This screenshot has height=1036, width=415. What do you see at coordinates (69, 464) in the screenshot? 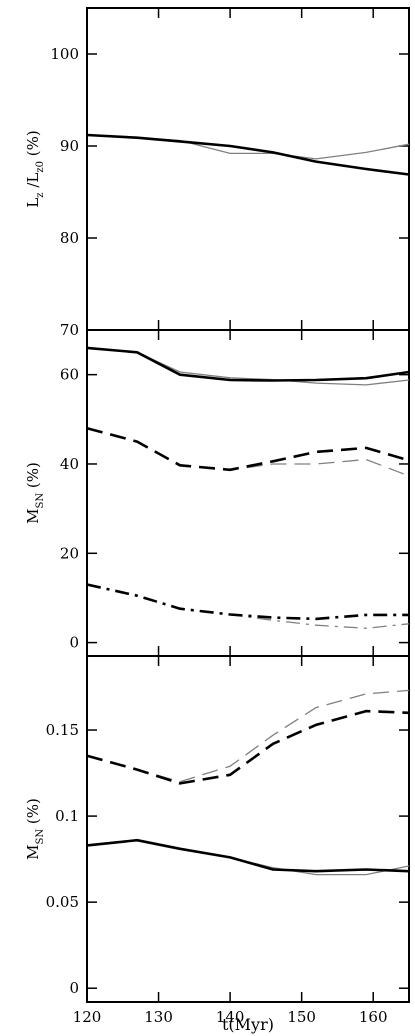
I see `y-tick-label: 40` at bounding box center [69, 464].